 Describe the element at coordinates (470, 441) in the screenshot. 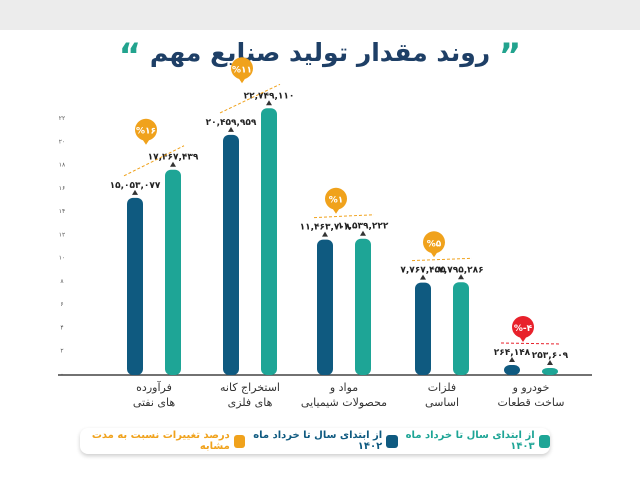

I see `legend-label: از ابتدای سال تا خرداد ماه ۱۴۰۳` at that location.